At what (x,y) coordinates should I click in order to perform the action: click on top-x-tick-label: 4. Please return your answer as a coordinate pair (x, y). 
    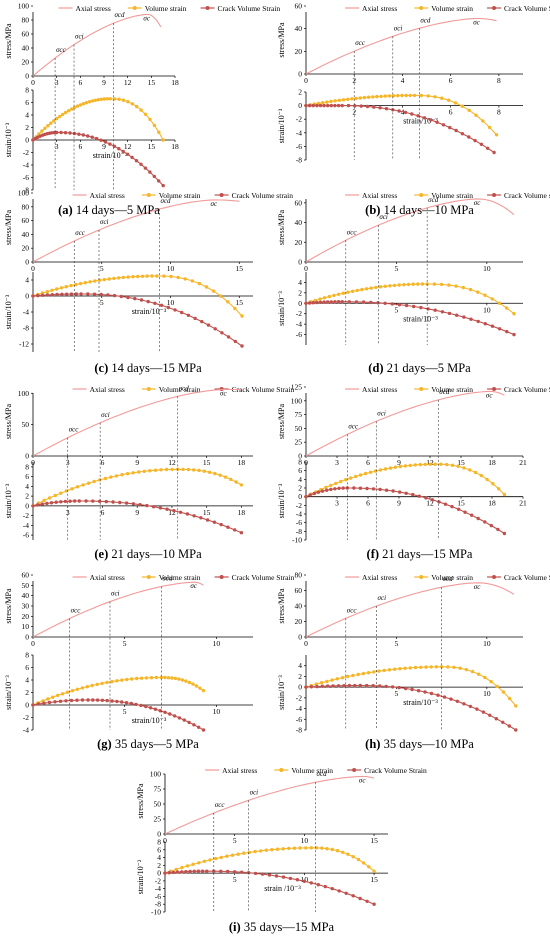
    Looking at the image, I should click on (403, 80).